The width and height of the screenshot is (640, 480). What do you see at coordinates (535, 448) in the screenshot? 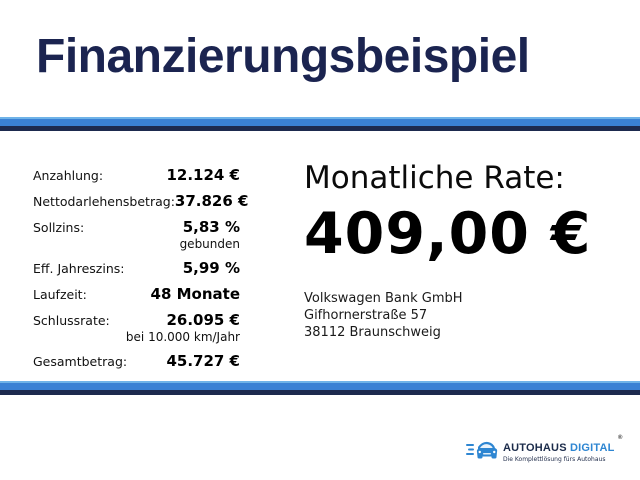
I see `logo-name-autohaus: AUTOHAUS` at bounding box center [535, 448].